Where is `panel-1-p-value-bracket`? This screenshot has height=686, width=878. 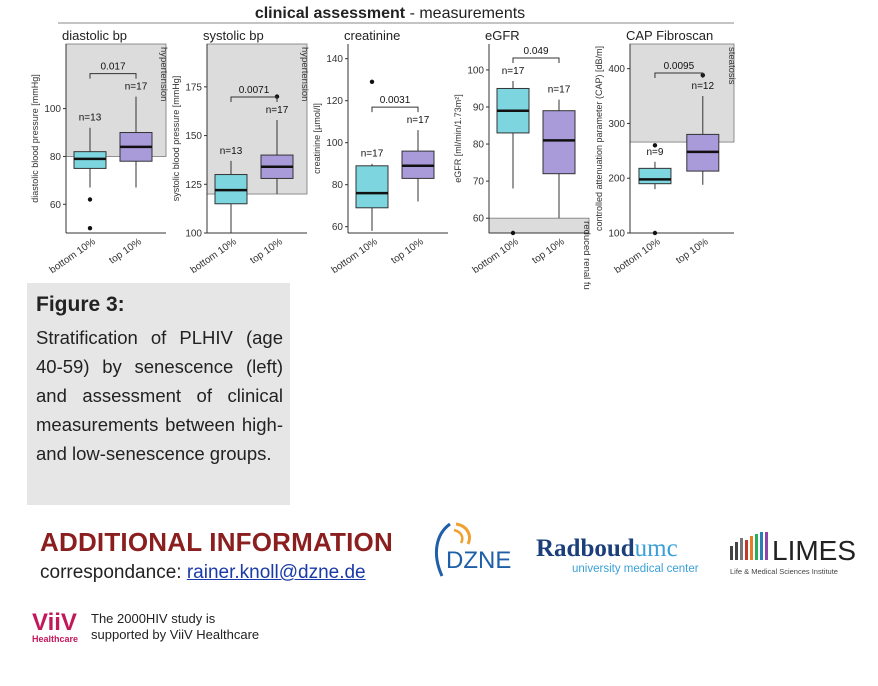 panel-1-p-value-bracket is located at coordinates (113, 76).